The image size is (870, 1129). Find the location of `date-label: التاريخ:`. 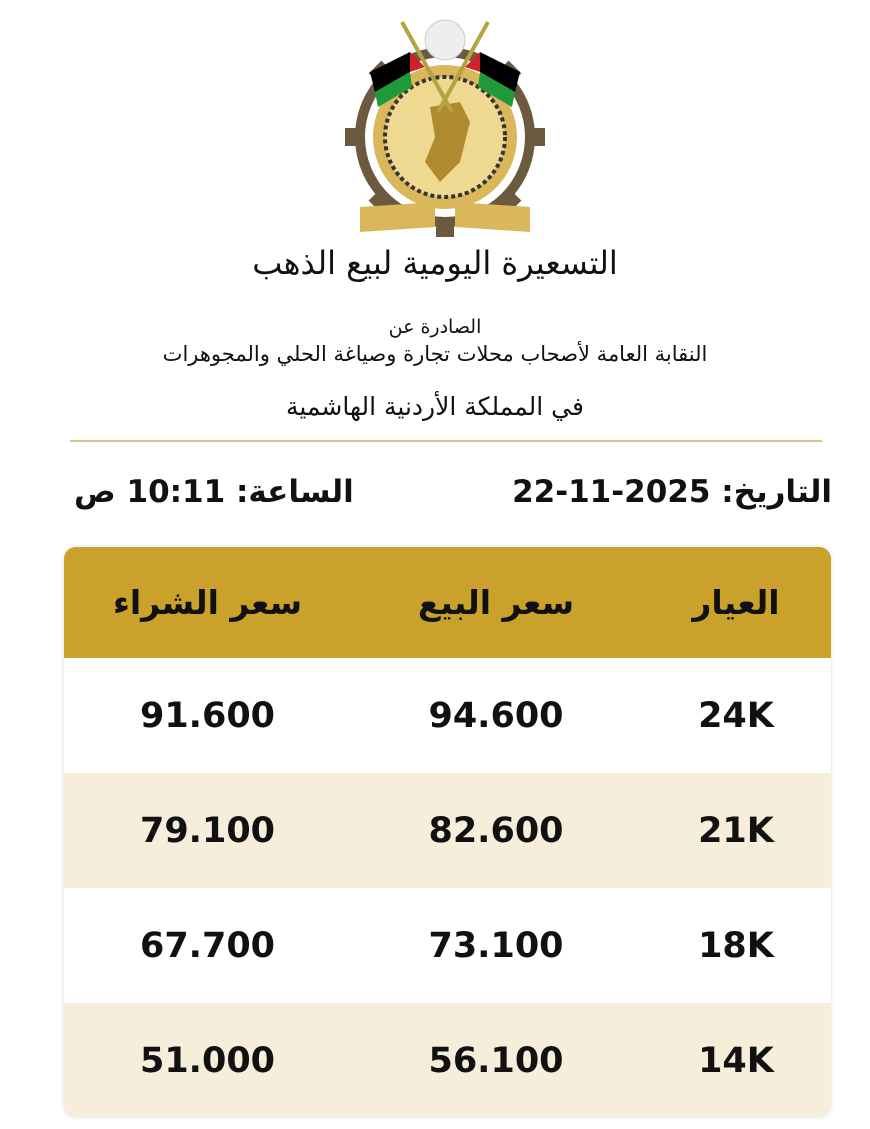

date-label: التاريخ: is located at coordinates (776, 492).